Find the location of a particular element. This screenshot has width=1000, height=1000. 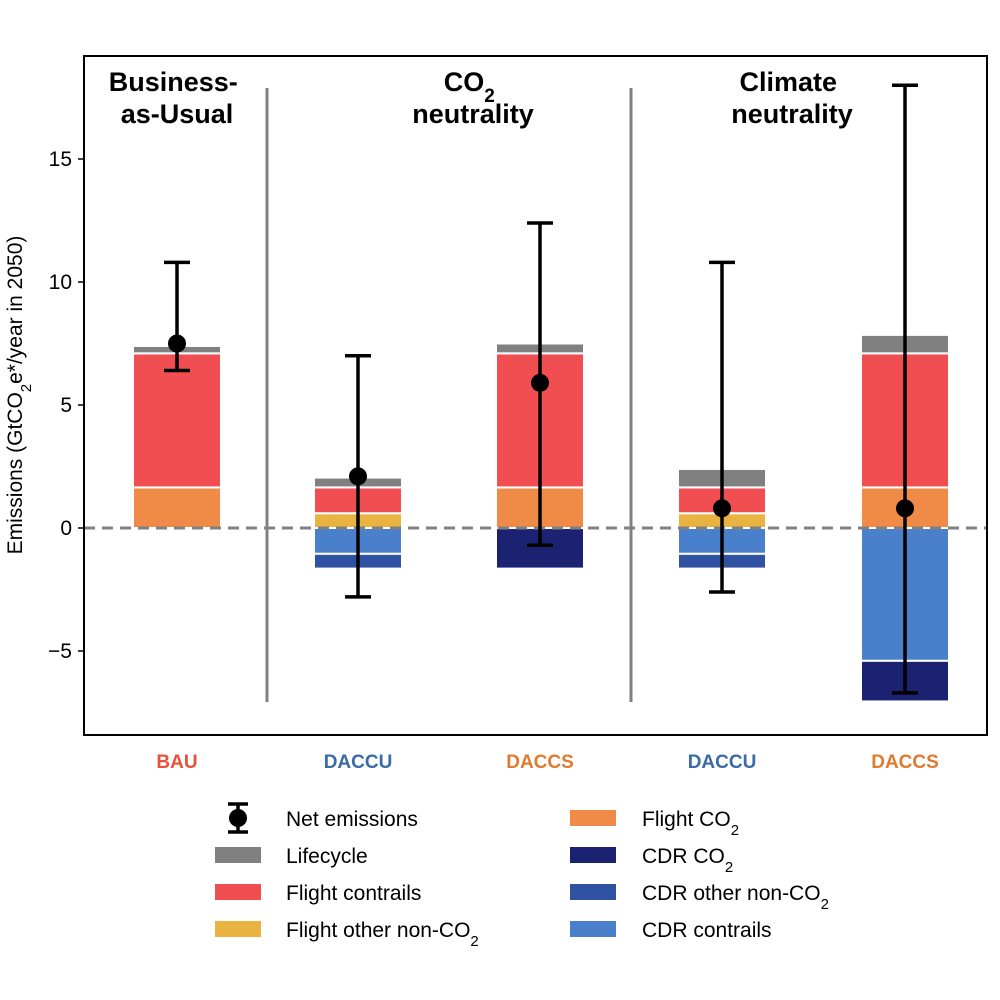

legend-label: Net emissions is located at coordinates (352, 819).